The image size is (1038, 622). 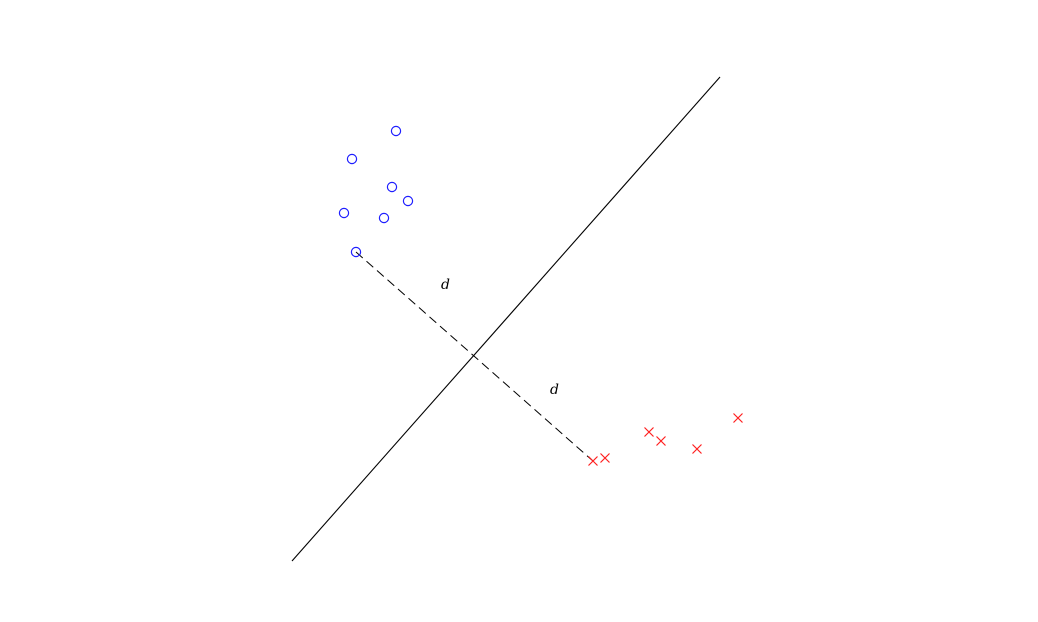 What do you see at coordinates (445, 285) in the screenshot?
I see `margin-label-upper: d` at bounding box center [445, 285].